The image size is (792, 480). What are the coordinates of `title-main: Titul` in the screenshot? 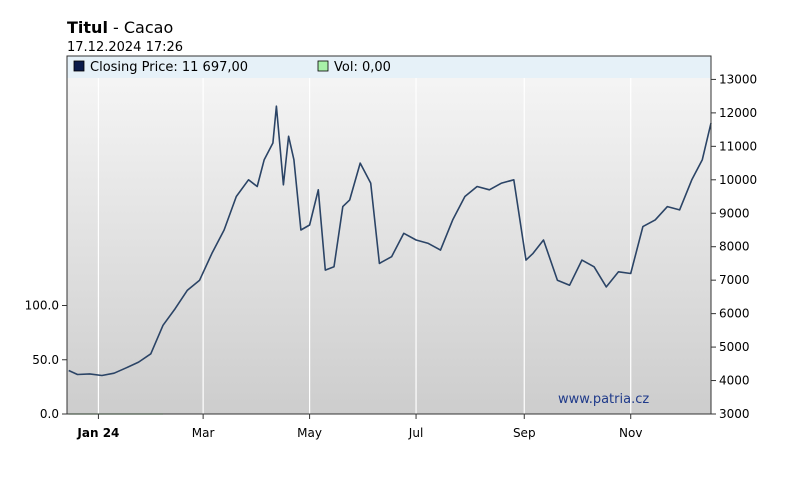 It's located at (87, 27).